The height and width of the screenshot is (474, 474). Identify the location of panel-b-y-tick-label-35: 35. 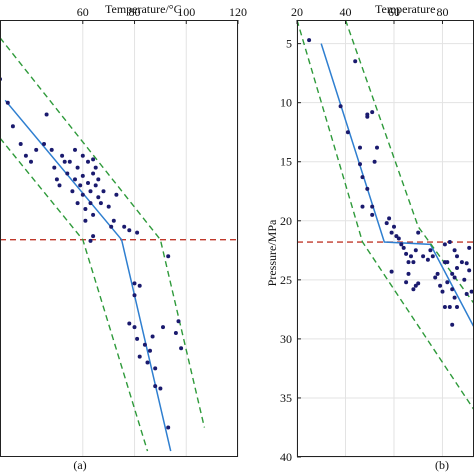
(286, 398).